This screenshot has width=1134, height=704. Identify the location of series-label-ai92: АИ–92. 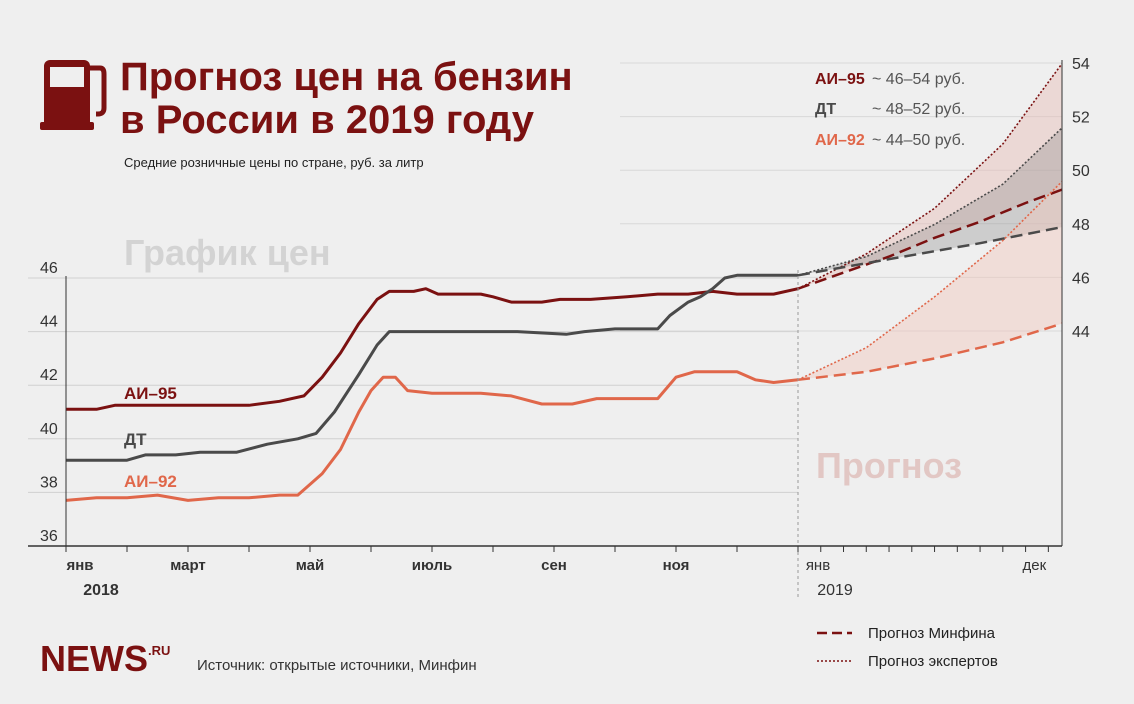
(150, 481).